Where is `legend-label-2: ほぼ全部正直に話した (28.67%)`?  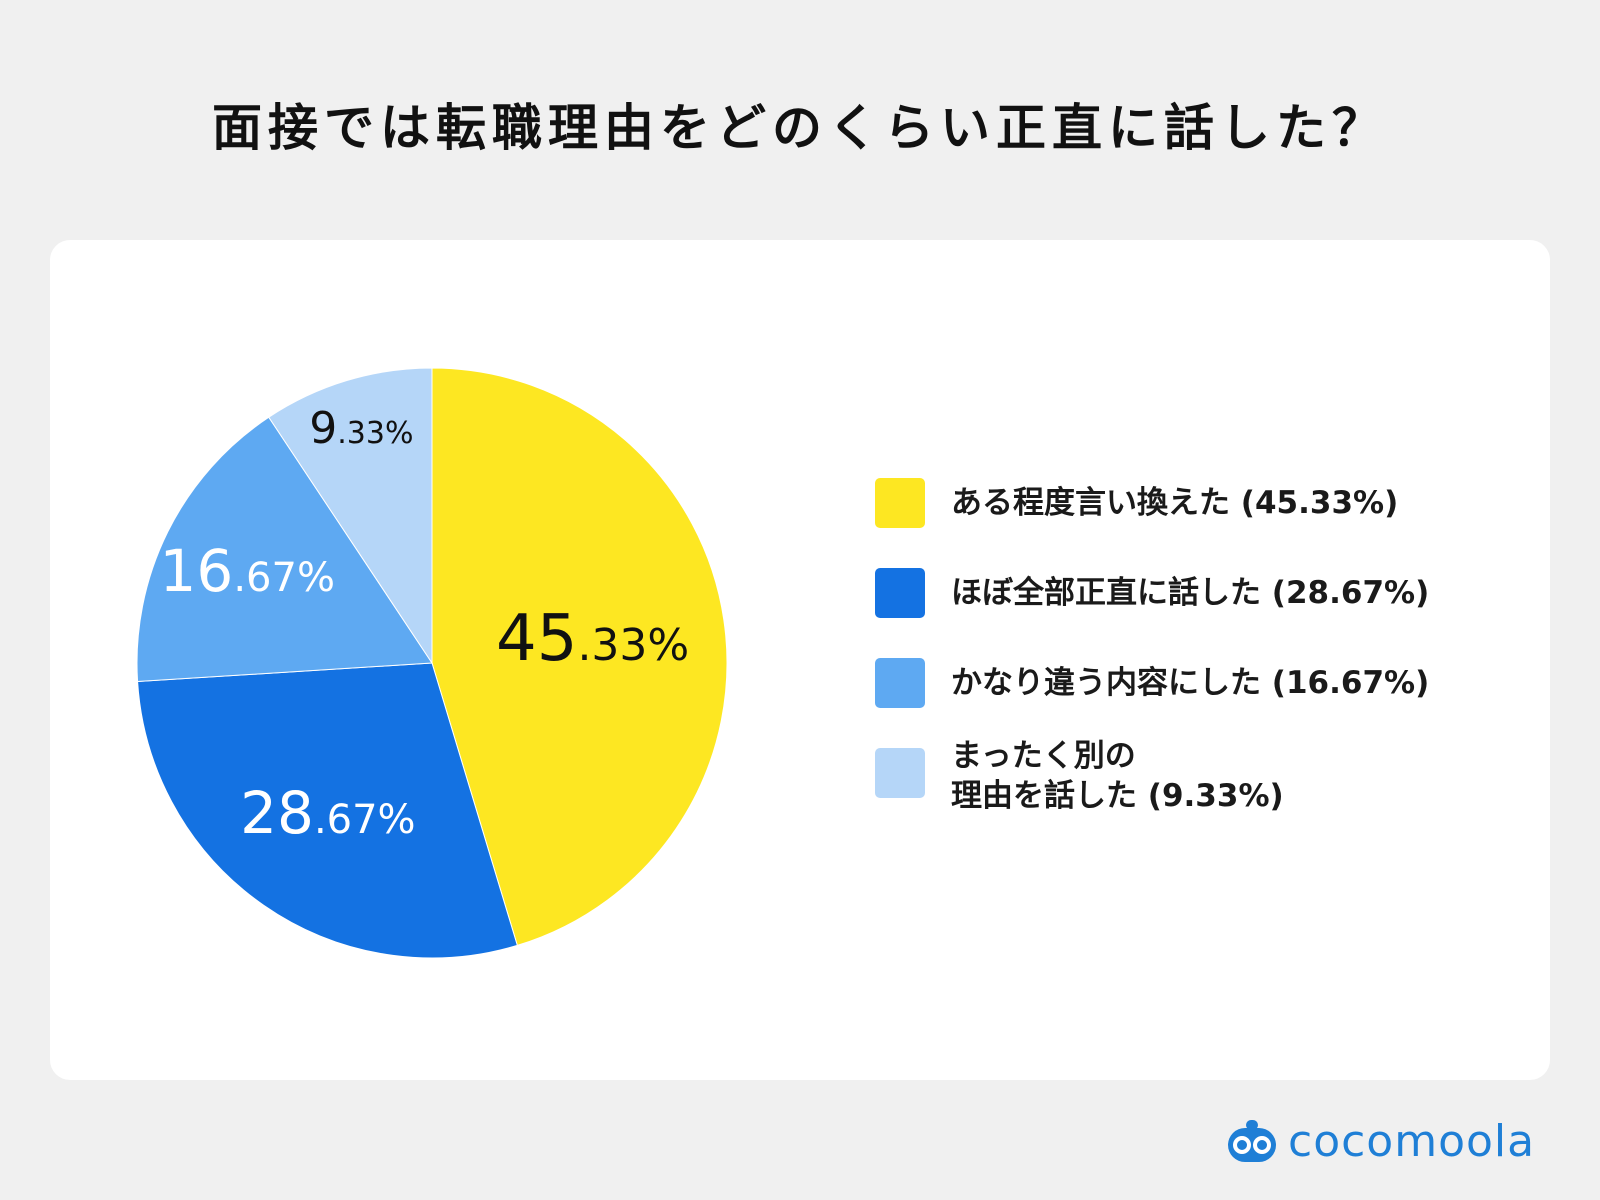 legend-label-2: ほぼ全部正直に話した (28.67%) is located at coordinates (1190, 593).